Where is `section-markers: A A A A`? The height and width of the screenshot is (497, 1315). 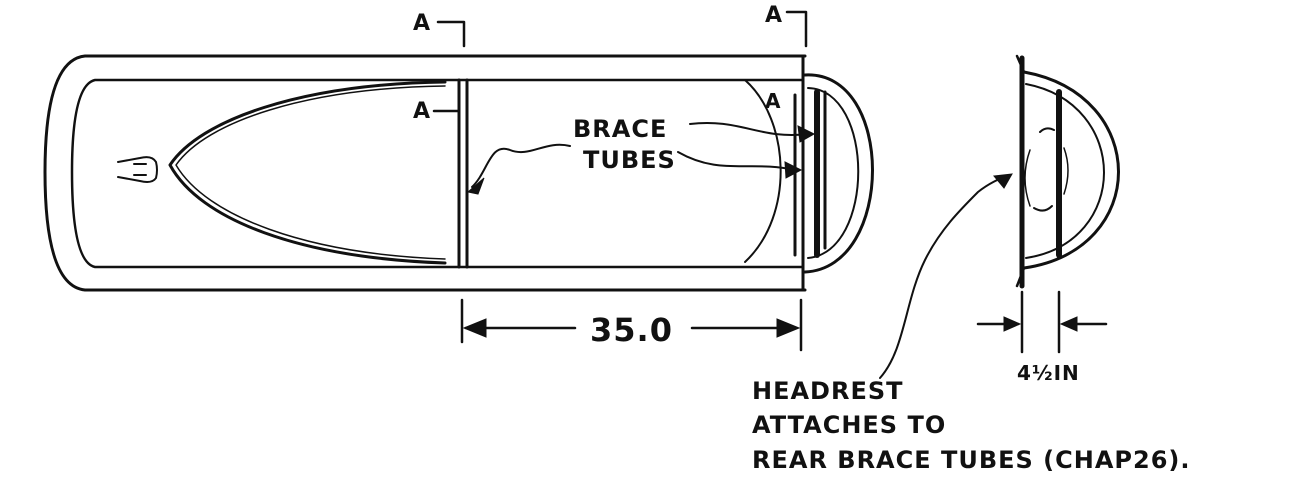 section-markers: A A A A is located at coordinates (610, 63).